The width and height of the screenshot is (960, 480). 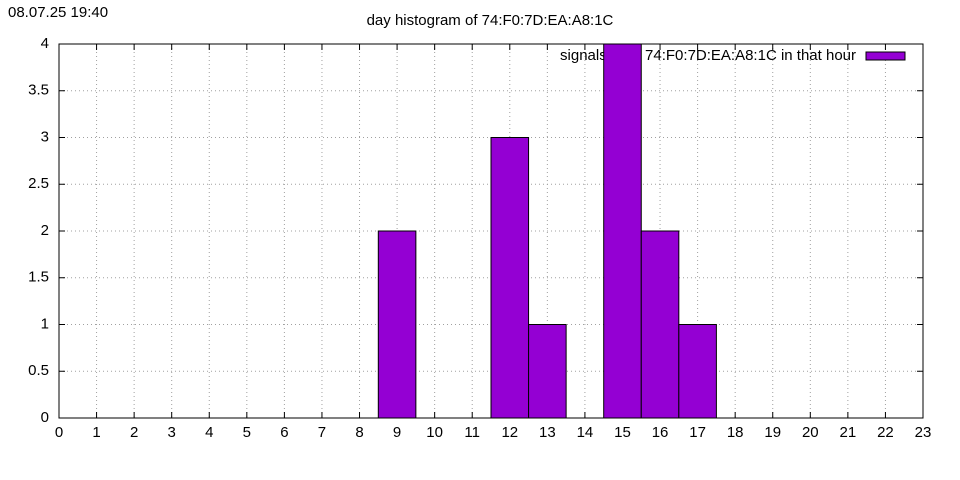 I want to click on x-tick-label: 14, so click(x=585, y=432).